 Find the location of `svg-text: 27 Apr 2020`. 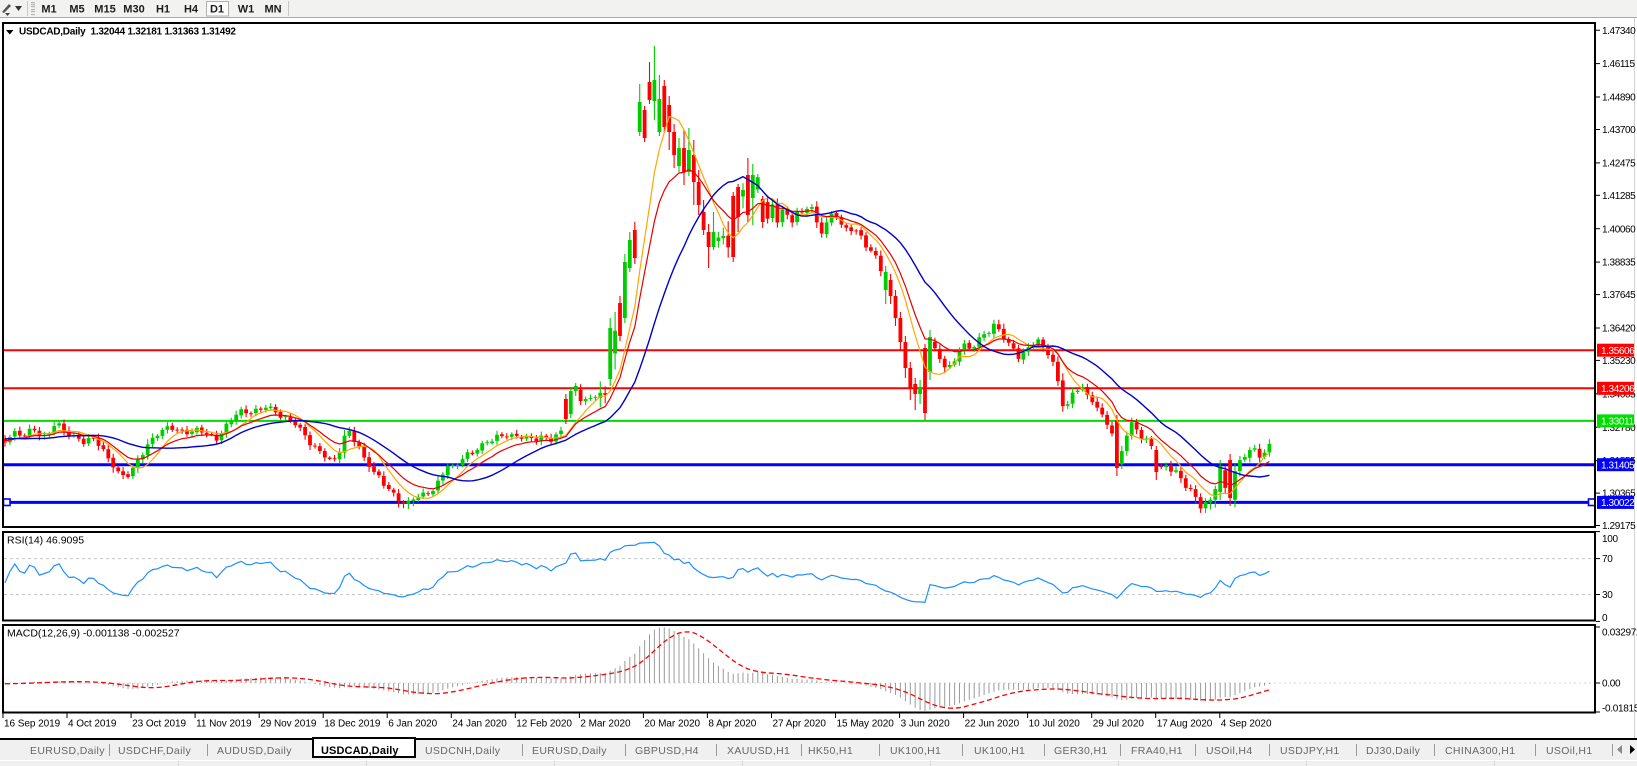

svg-text: 27 Apr 2020 is located at coordinates (800, 724).